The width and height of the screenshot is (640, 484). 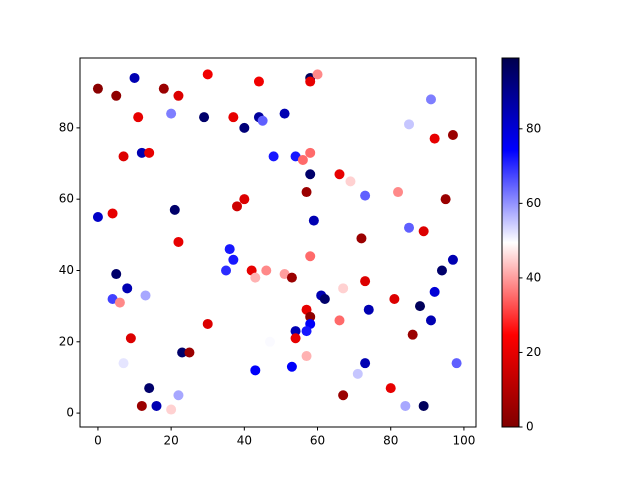 What do you see at coordinates (510, 242) in the screenshot?
I see `colorbar` at bounding box center [510, 242].